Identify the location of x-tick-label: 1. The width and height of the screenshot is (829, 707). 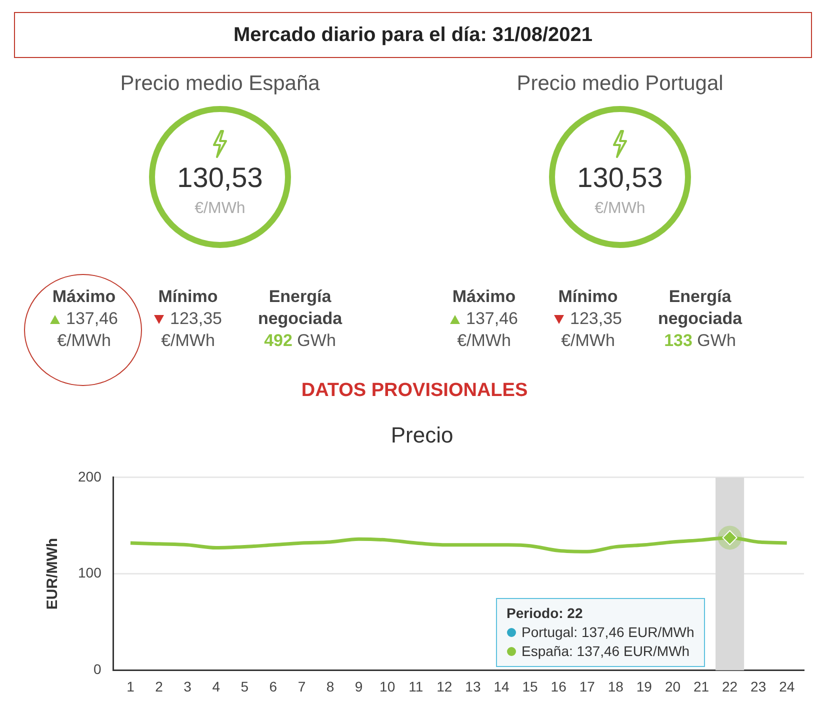
(130, 686).